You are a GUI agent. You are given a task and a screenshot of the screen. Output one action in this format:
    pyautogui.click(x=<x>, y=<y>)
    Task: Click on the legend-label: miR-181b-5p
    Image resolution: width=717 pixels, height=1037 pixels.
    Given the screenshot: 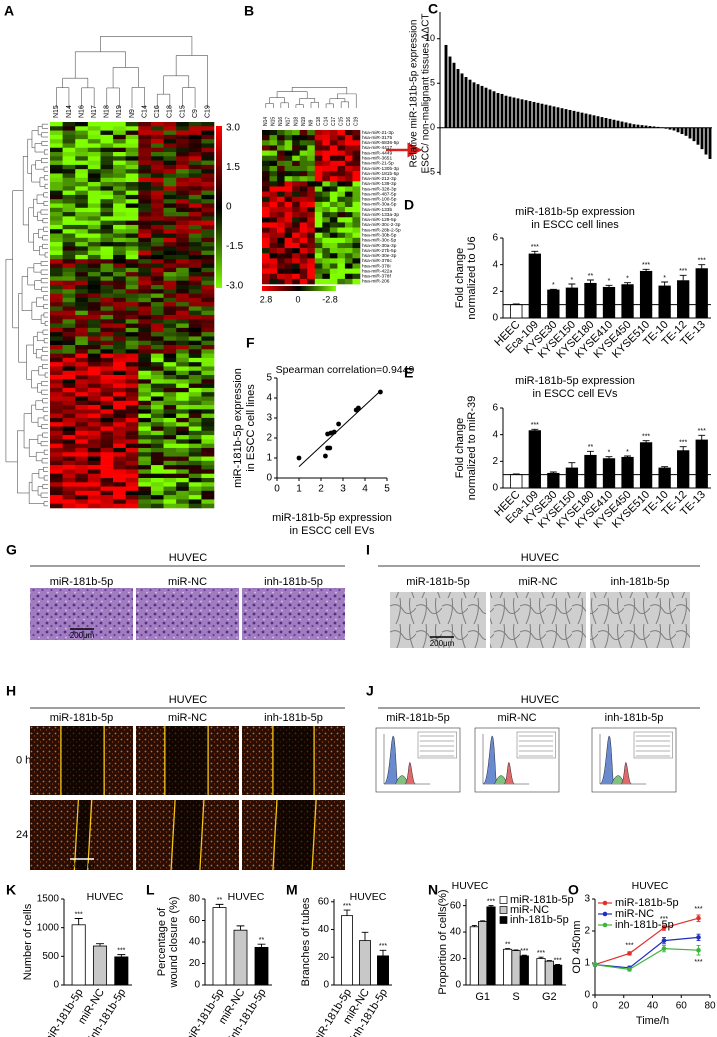 What is the action you would take?
    pyautogui.click(x=542, y=900)
    